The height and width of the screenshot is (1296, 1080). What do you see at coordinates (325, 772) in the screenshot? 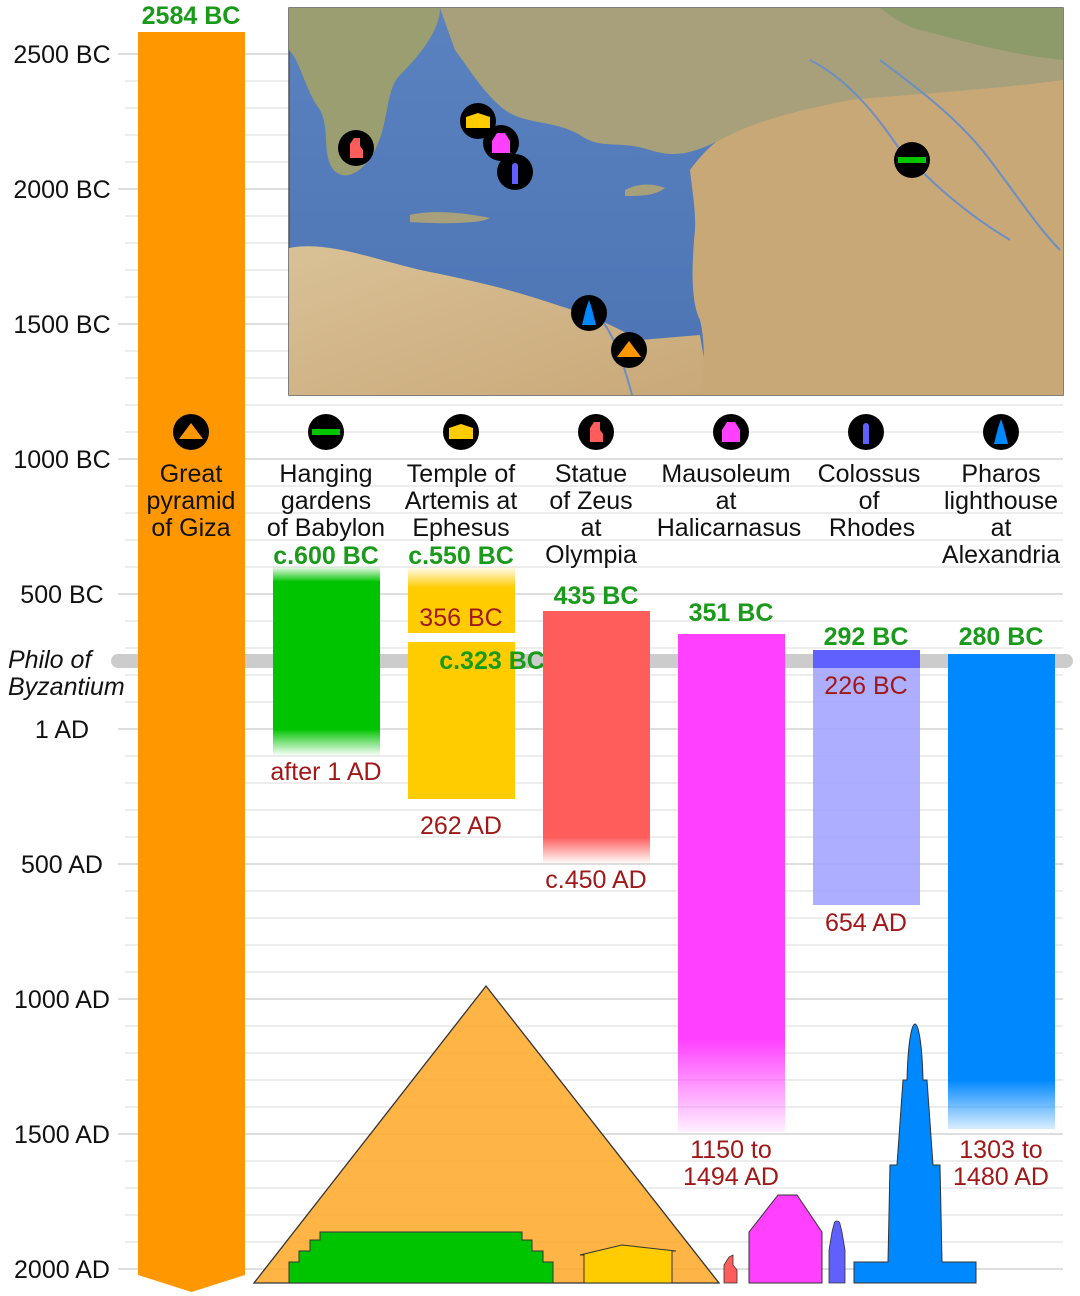
I see `gardens-end-label: after 1 AD` at bounding box center [325, 772].